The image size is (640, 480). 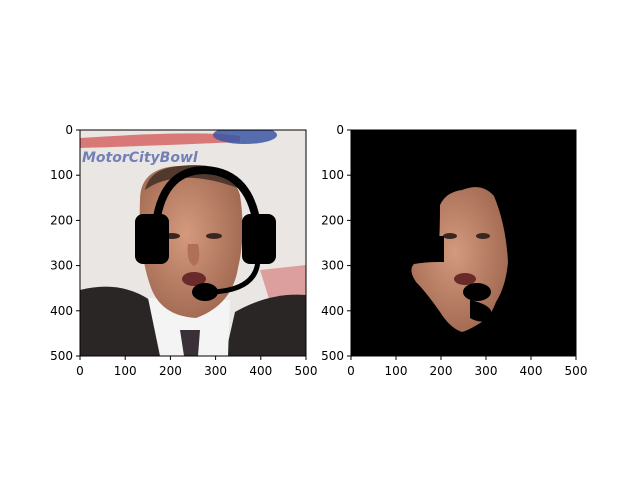 I want to click on headset-band, so click(x=206, y=199).